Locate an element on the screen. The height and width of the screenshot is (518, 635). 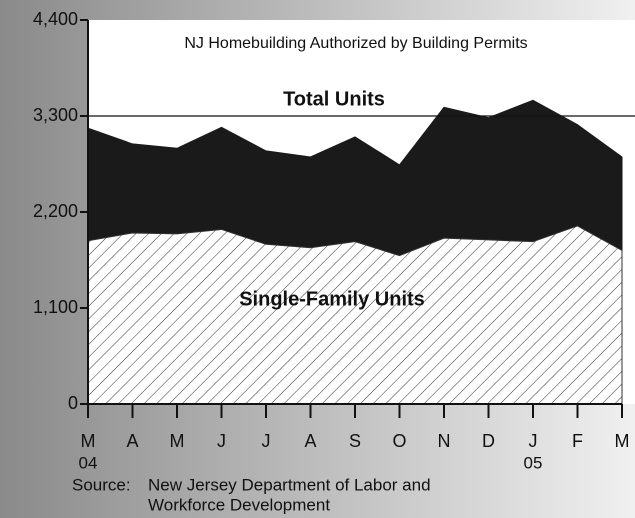
x-sublabel: 04 is located at coordinates (88, 462).